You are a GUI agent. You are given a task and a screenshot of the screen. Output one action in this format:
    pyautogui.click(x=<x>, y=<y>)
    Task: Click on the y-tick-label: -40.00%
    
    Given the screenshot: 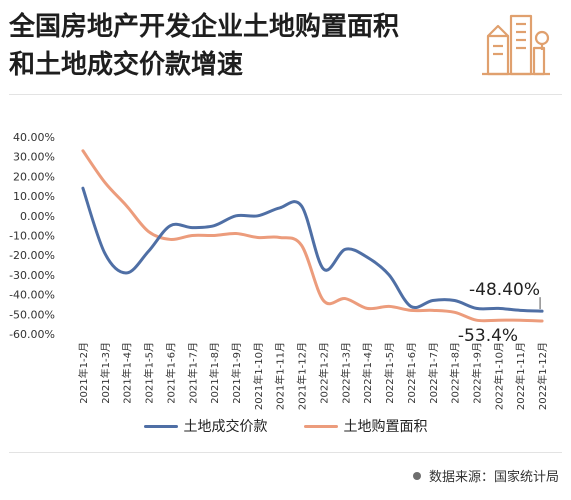 What is the action you would take?
    pyautogui.click(x=32, y=295)
    